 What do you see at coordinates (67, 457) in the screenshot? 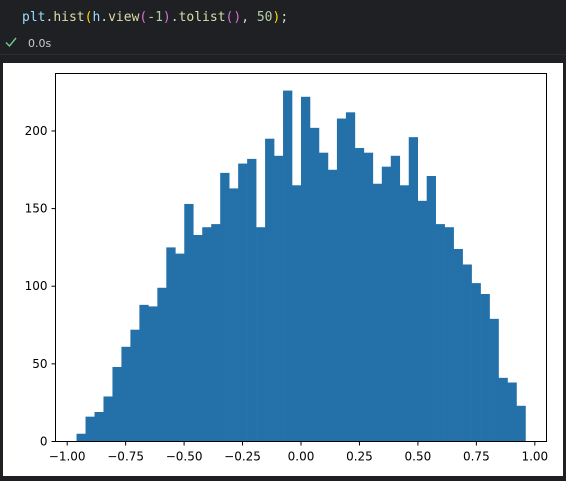
I see `x-tick-label: −1.00` at bounding box center [67, 457].